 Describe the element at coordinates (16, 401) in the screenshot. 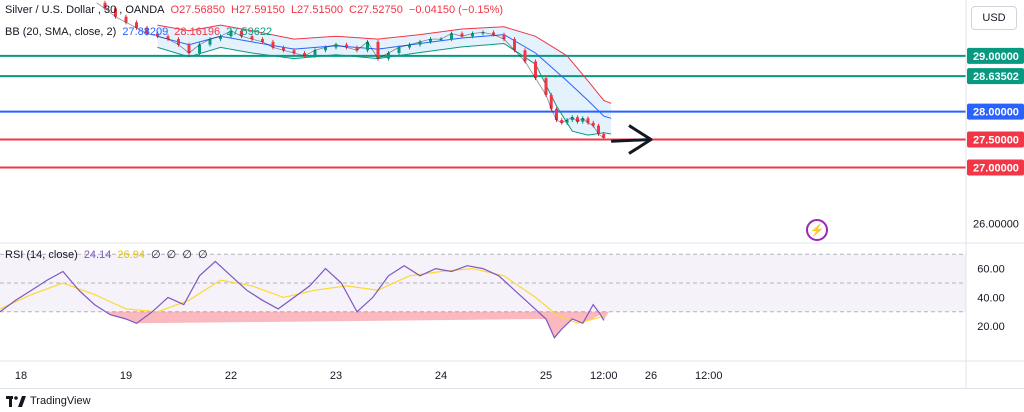

I see `tradingview-logo-icon` at that location.